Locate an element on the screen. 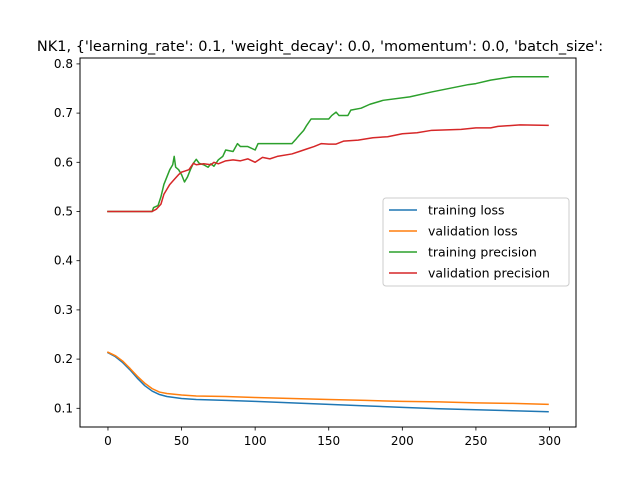  x-tick-label: 100 is located at coordinates (255, 441).